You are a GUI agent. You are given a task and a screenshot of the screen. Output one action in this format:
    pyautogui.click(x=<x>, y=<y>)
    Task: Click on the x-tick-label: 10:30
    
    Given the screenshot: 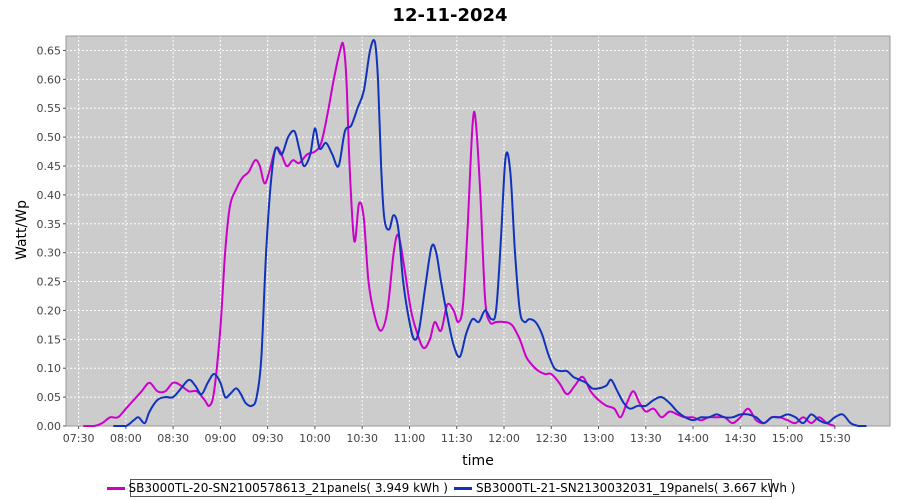 What is the action you would take?
    pyautogui.click(x=362, y=438)
    